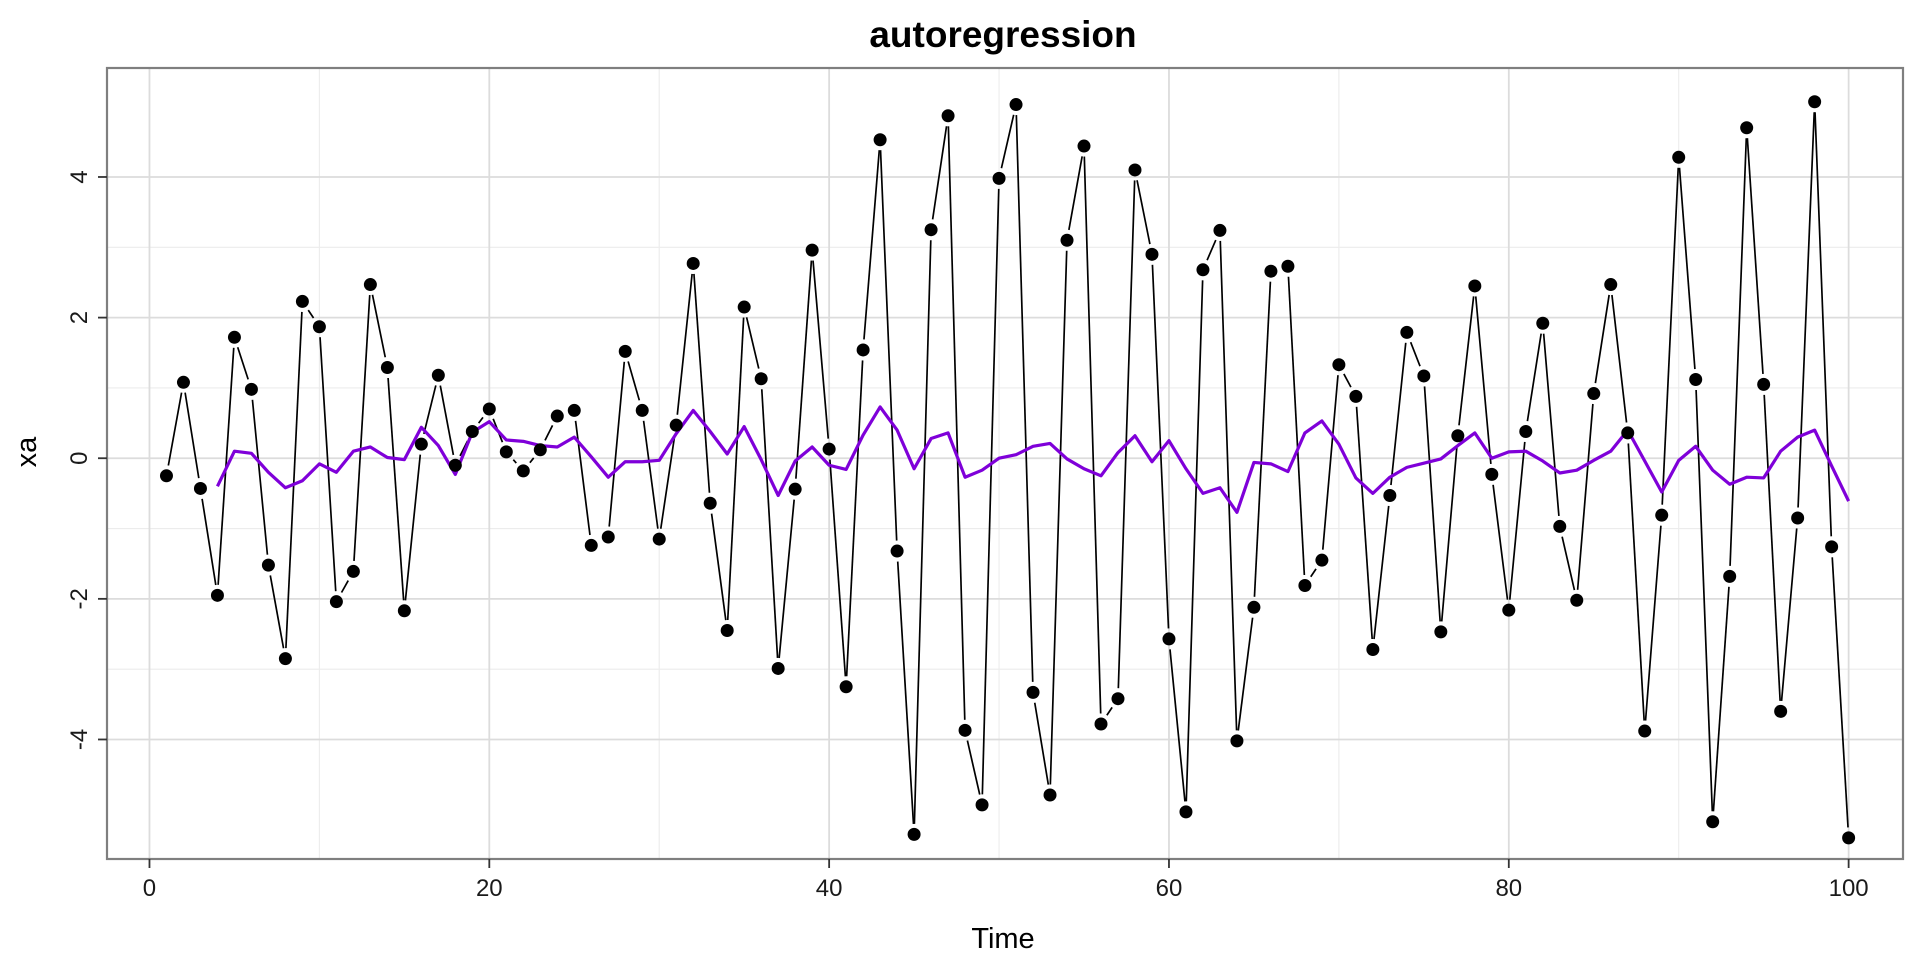 This screenshot has height=960, width=1920. I want to click on chart-title: autoregression, so click(1002, 34).